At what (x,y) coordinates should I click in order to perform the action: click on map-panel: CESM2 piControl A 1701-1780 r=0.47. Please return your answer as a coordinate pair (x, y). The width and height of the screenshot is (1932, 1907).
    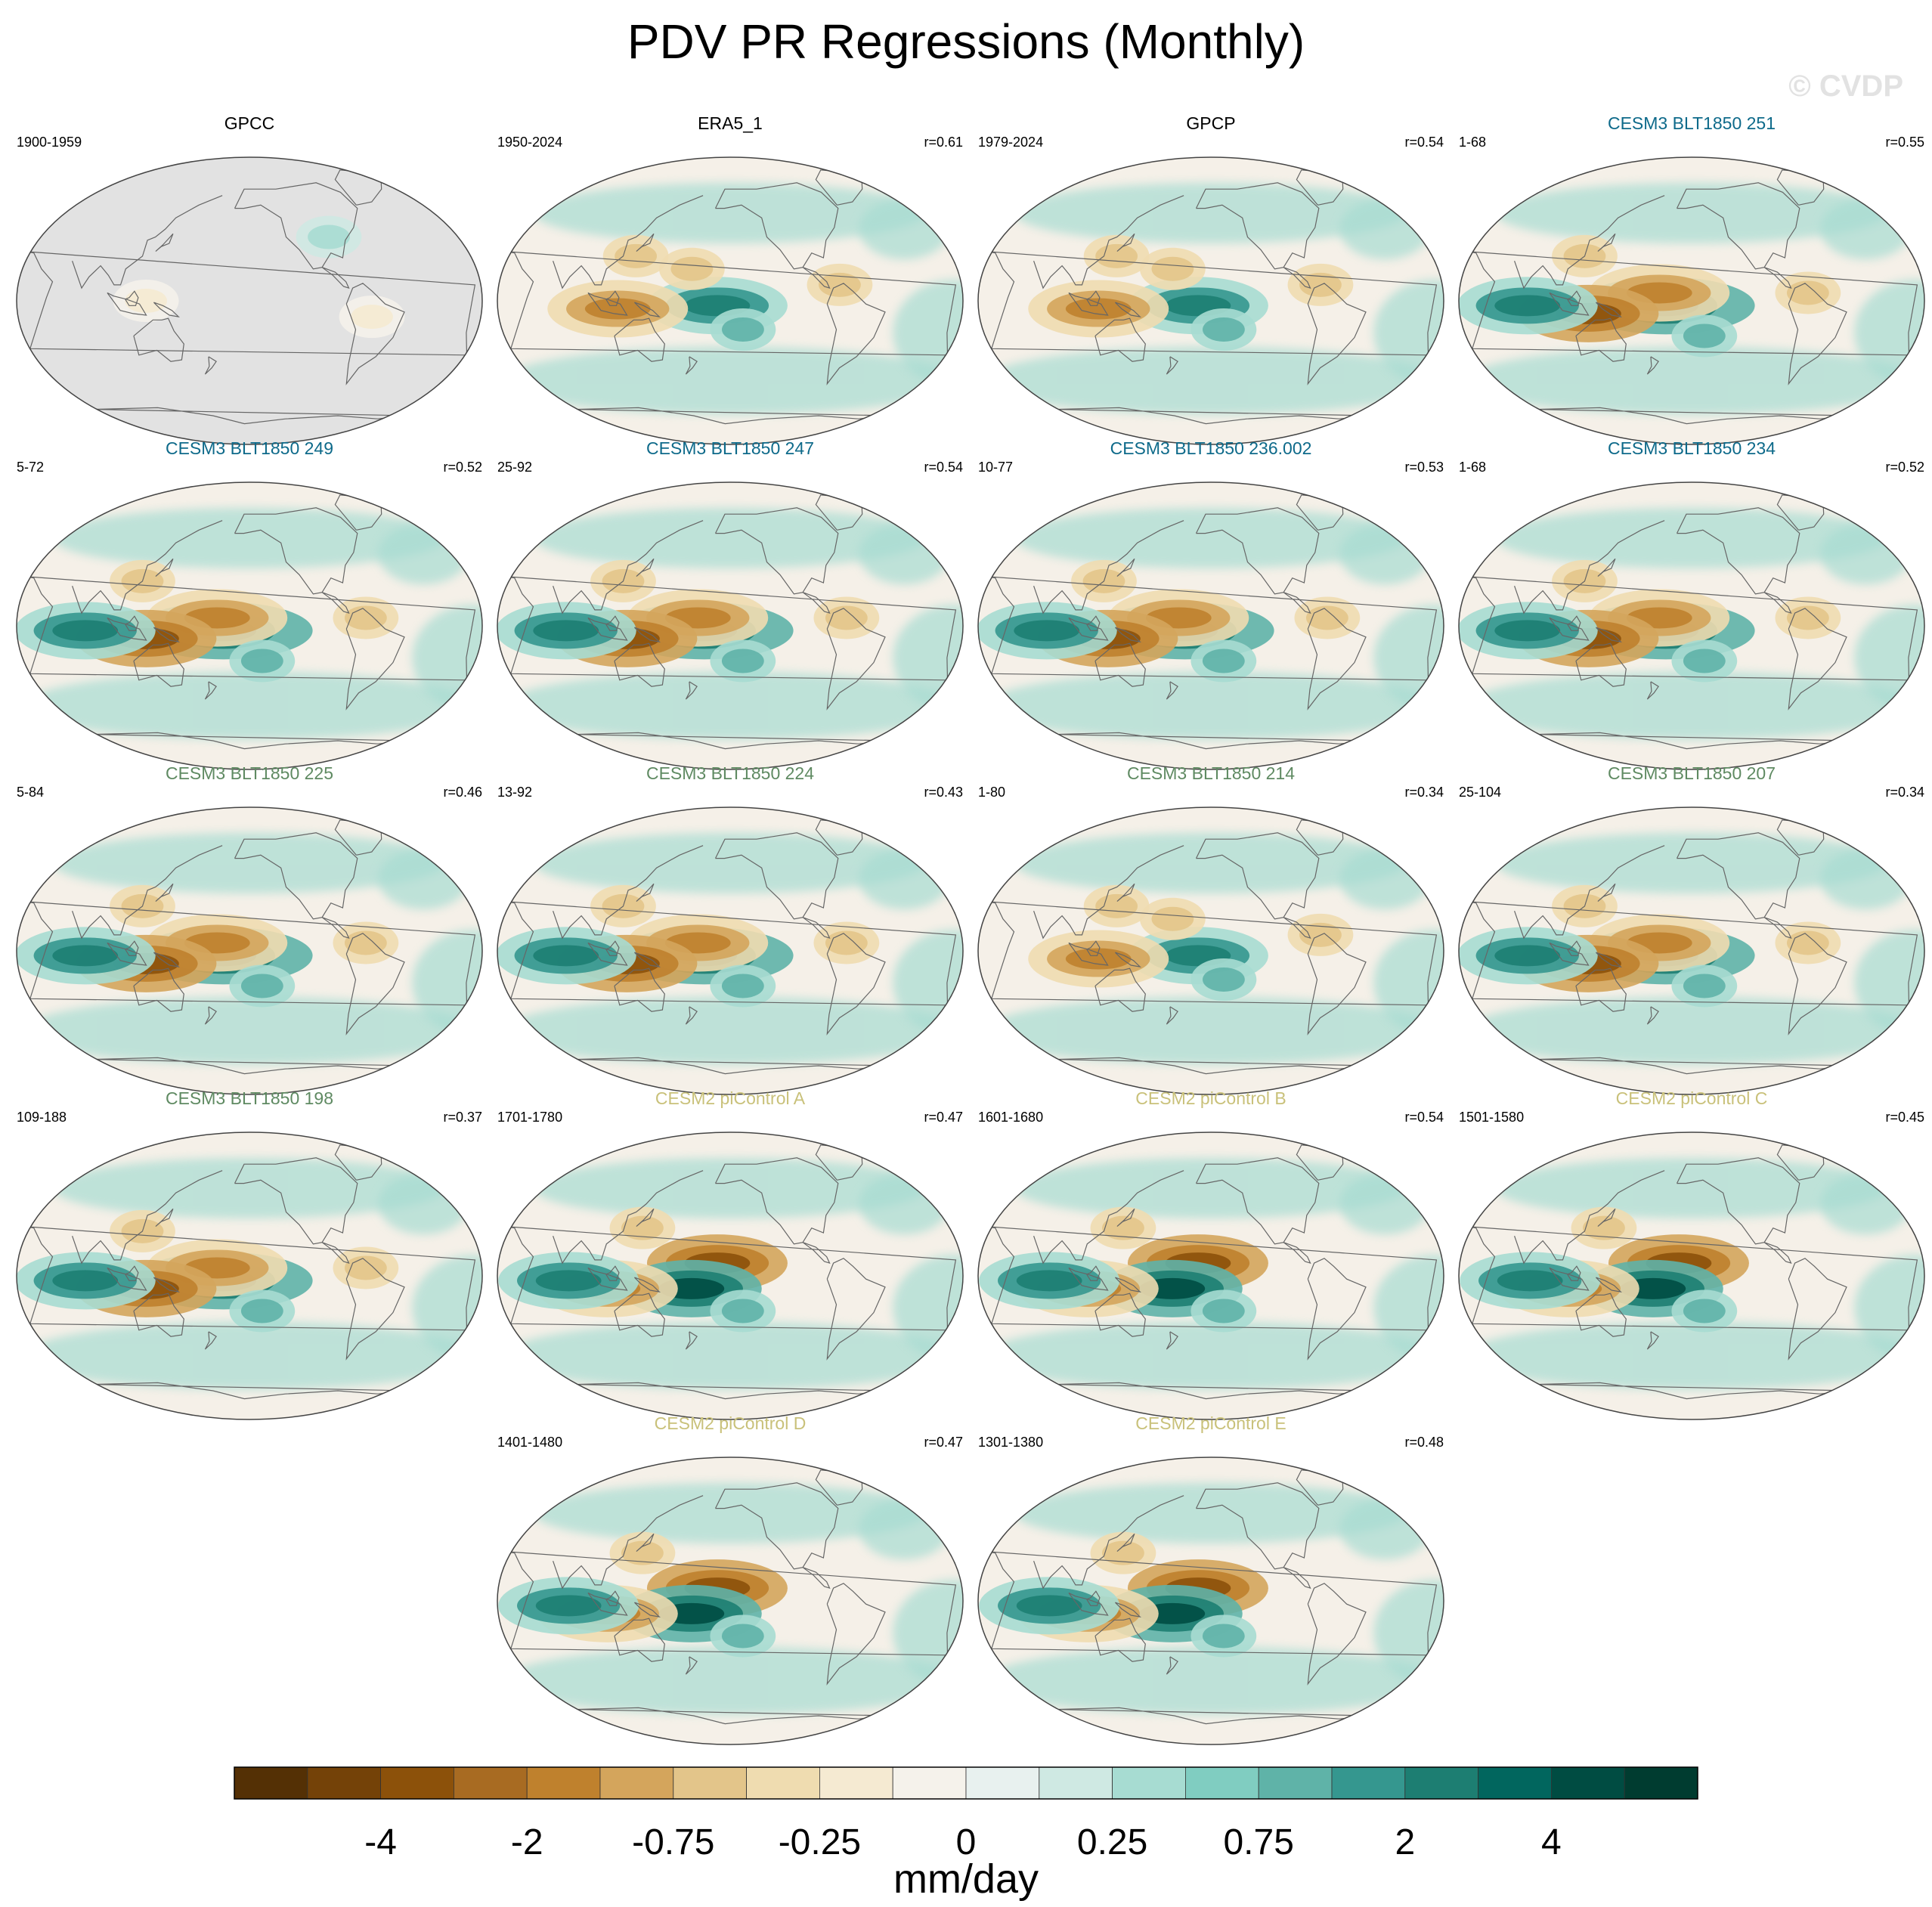
    Looking at the image, I should click on (730, 1254).